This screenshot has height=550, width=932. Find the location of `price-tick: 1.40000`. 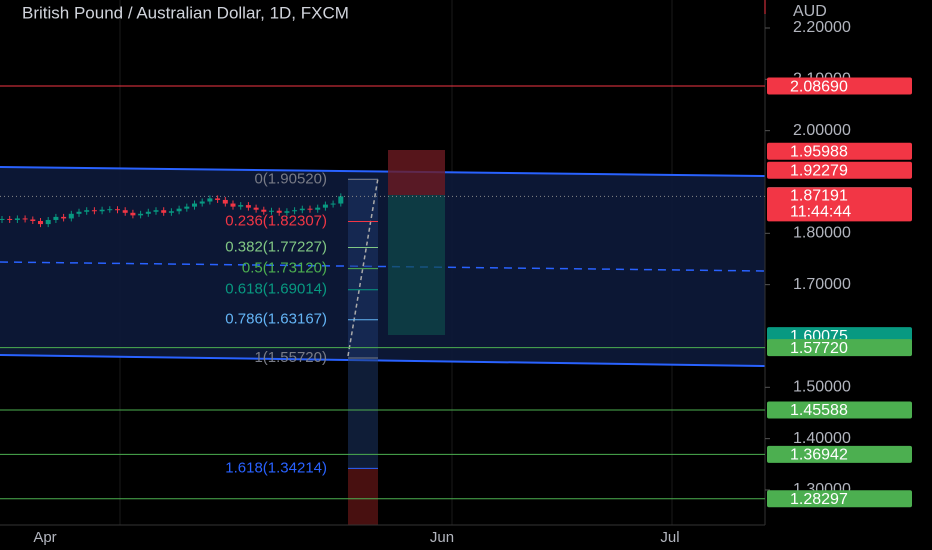

price-tick: 1.40000 is located at coordinates (822, 438).